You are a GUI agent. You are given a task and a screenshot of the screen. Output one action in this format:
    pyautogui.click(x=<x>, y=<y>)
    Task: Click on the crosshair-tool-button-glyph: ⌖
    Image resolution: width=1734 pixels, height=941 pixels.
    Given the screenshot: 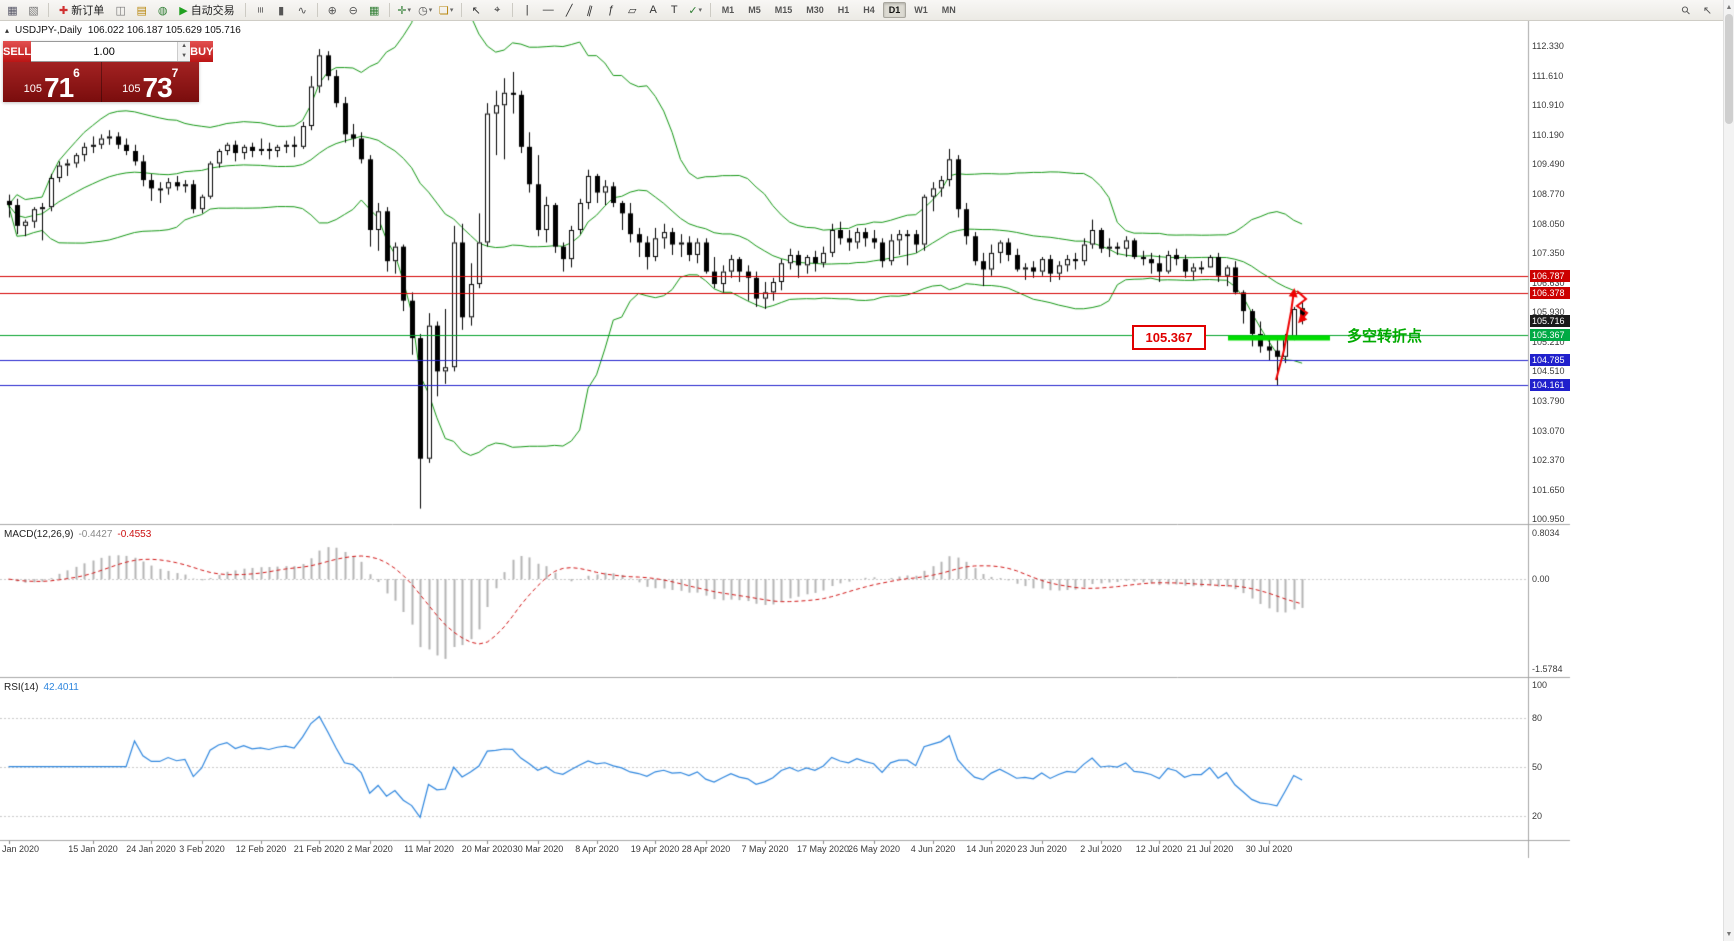 What is the action you would take?
    pyautogui.click(x=497, y=9)
    